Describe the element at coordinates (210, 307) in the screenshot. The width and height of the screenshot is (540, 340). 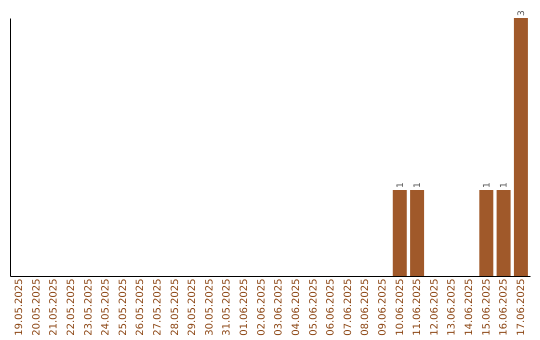
I see `x-tick-label: 30.05.2025` at that location.